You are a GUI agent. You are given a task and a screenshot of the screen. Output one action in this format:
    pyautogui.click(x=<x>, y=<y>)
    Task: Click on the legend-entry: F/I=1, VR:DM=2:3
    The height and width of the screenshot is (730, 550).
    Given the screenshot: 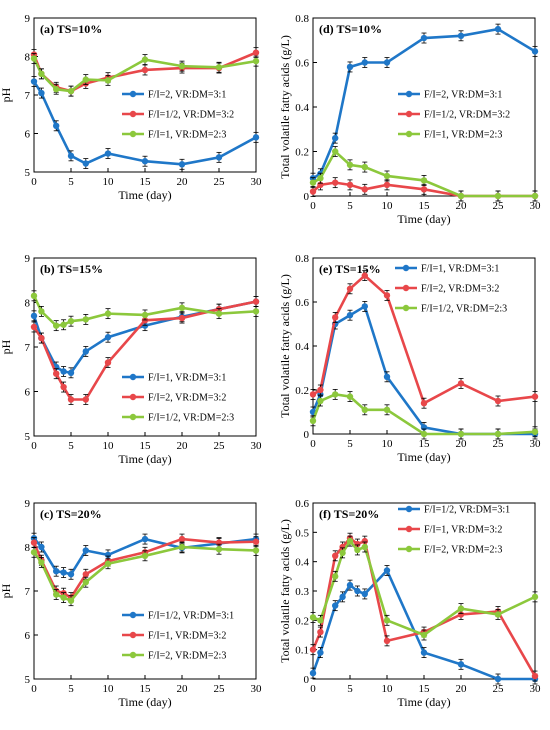 What is the action you would take?
    pyautogui.click(x=187, y=135)
    